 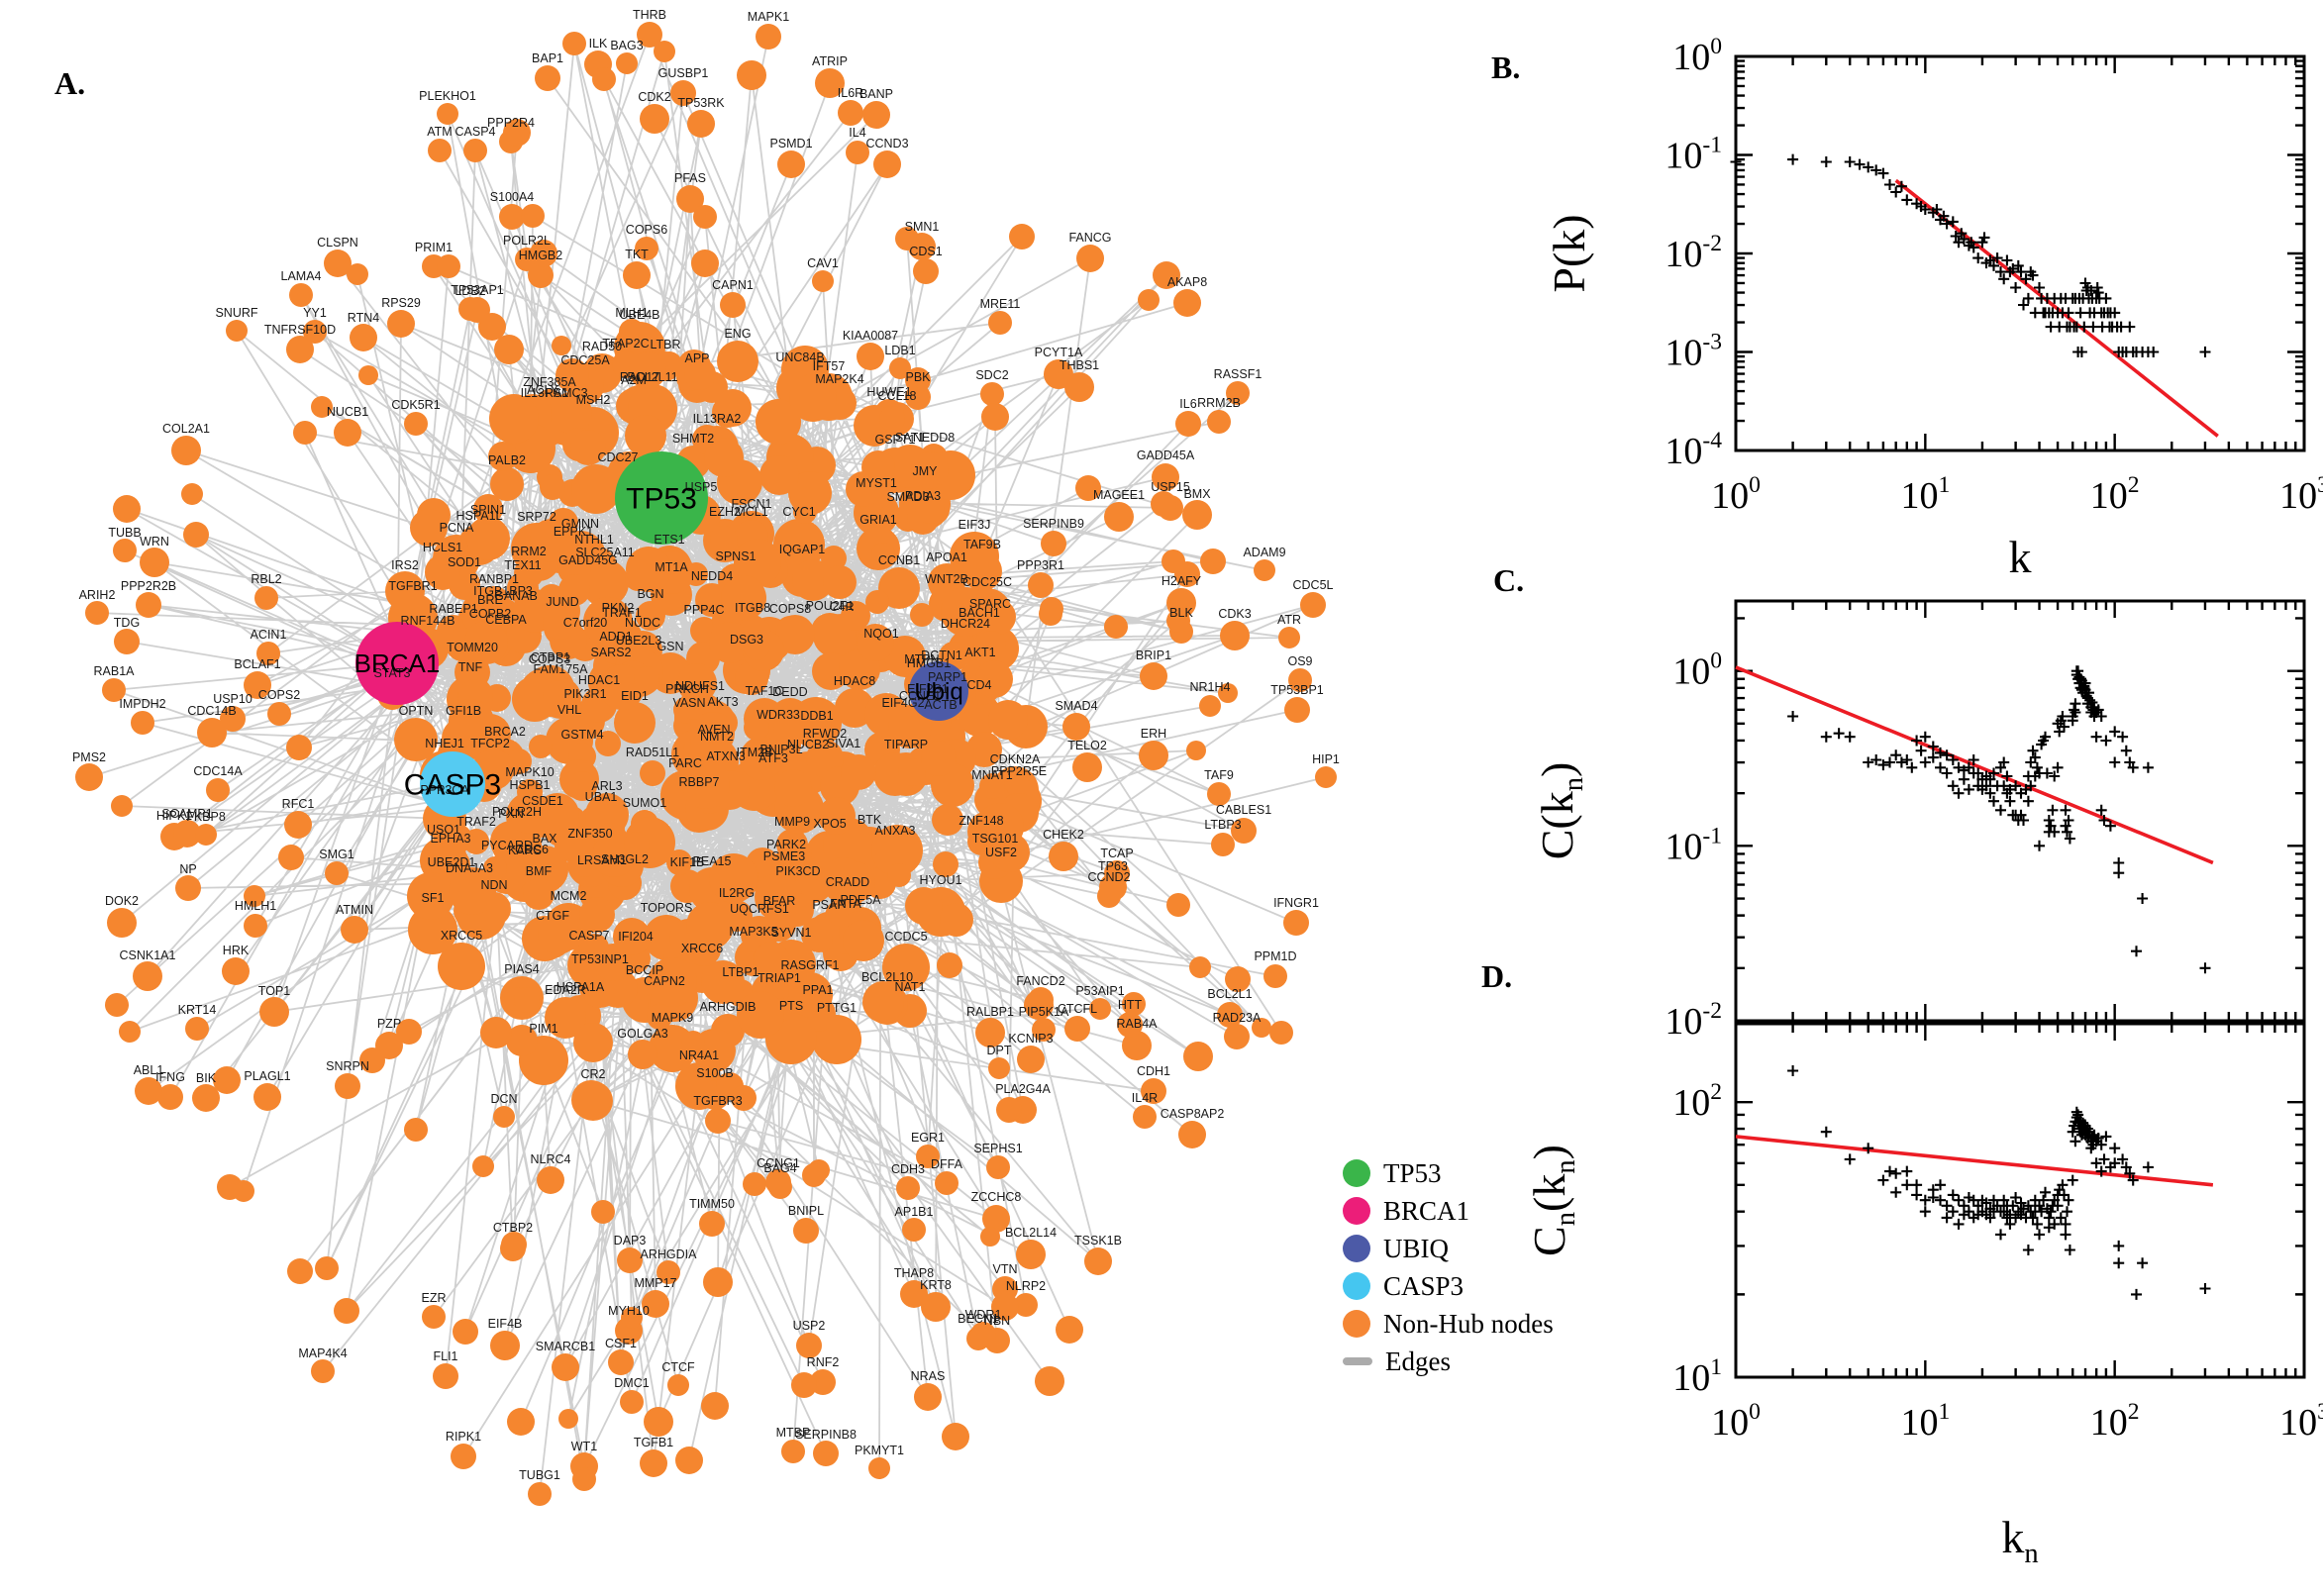 What do you see at coordinates (301, 276) in the screenshot?
I see `node-label: LAMA4` at bounding box center [301, 276].